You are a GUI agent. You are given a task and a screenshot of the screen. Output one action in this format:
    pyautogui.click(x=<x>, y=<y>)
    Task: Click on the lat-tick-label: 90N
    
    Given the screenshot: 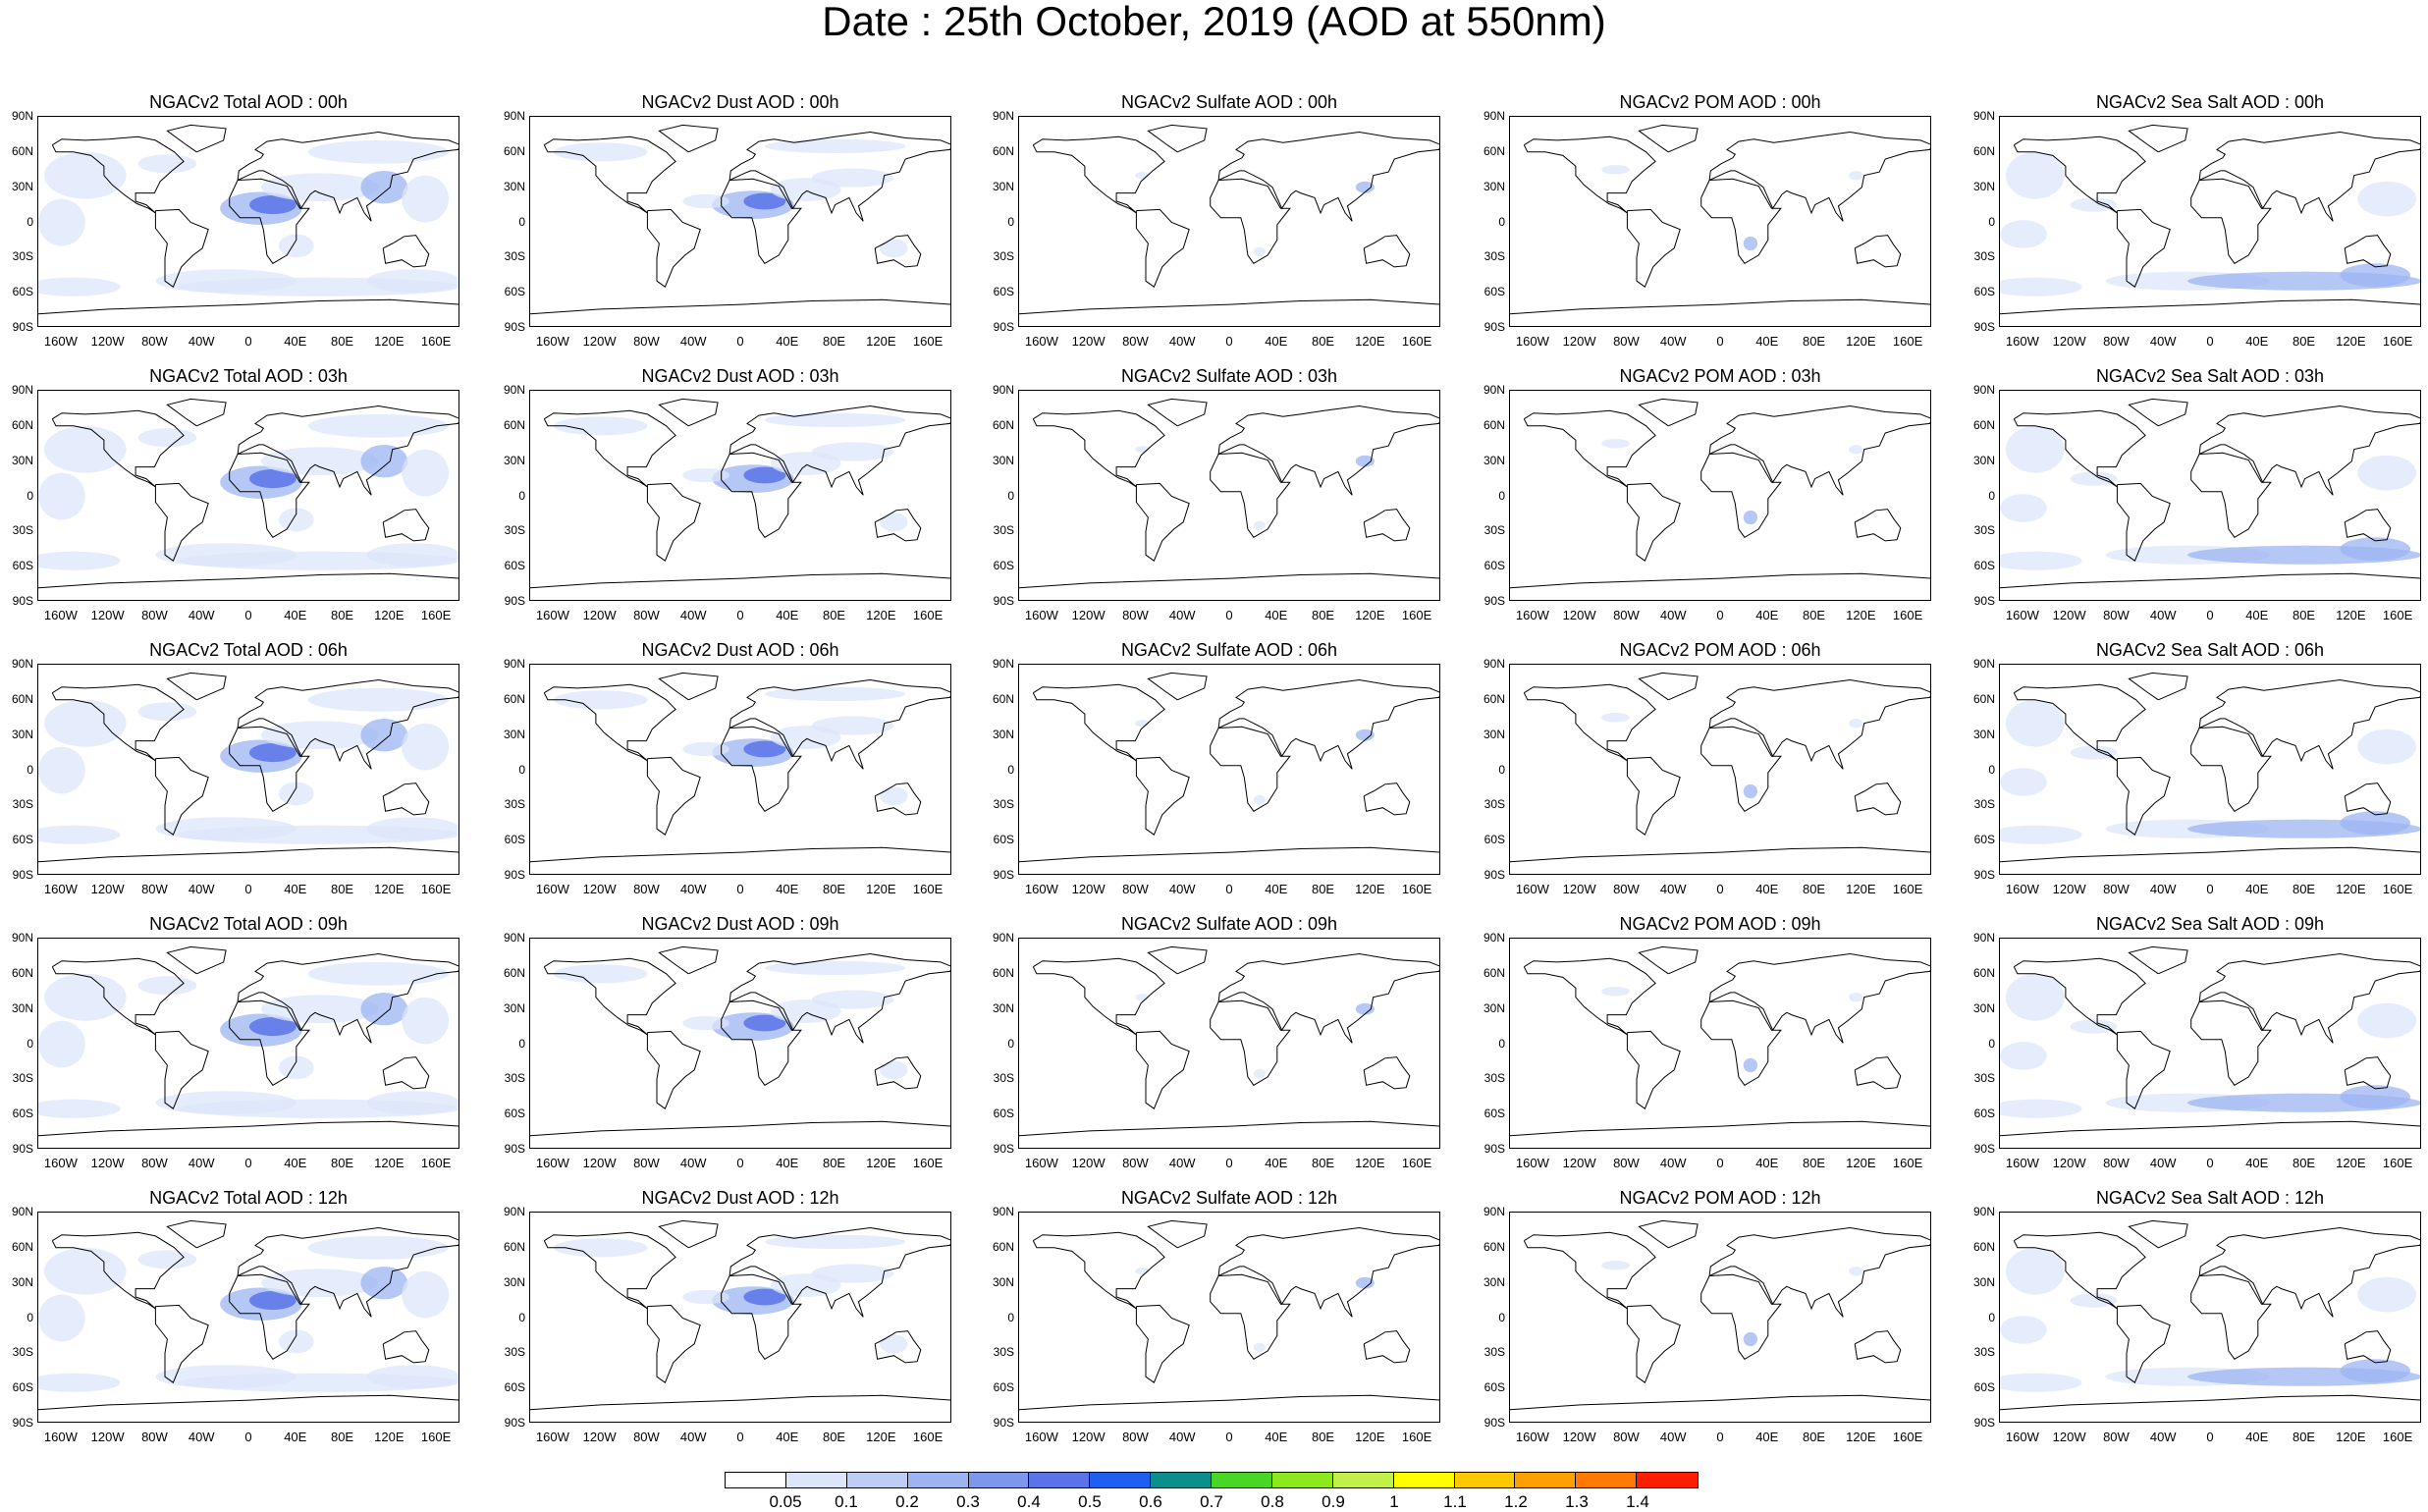 What is the action you would take?
    pyautogui.click(x=22, y=1211)
    